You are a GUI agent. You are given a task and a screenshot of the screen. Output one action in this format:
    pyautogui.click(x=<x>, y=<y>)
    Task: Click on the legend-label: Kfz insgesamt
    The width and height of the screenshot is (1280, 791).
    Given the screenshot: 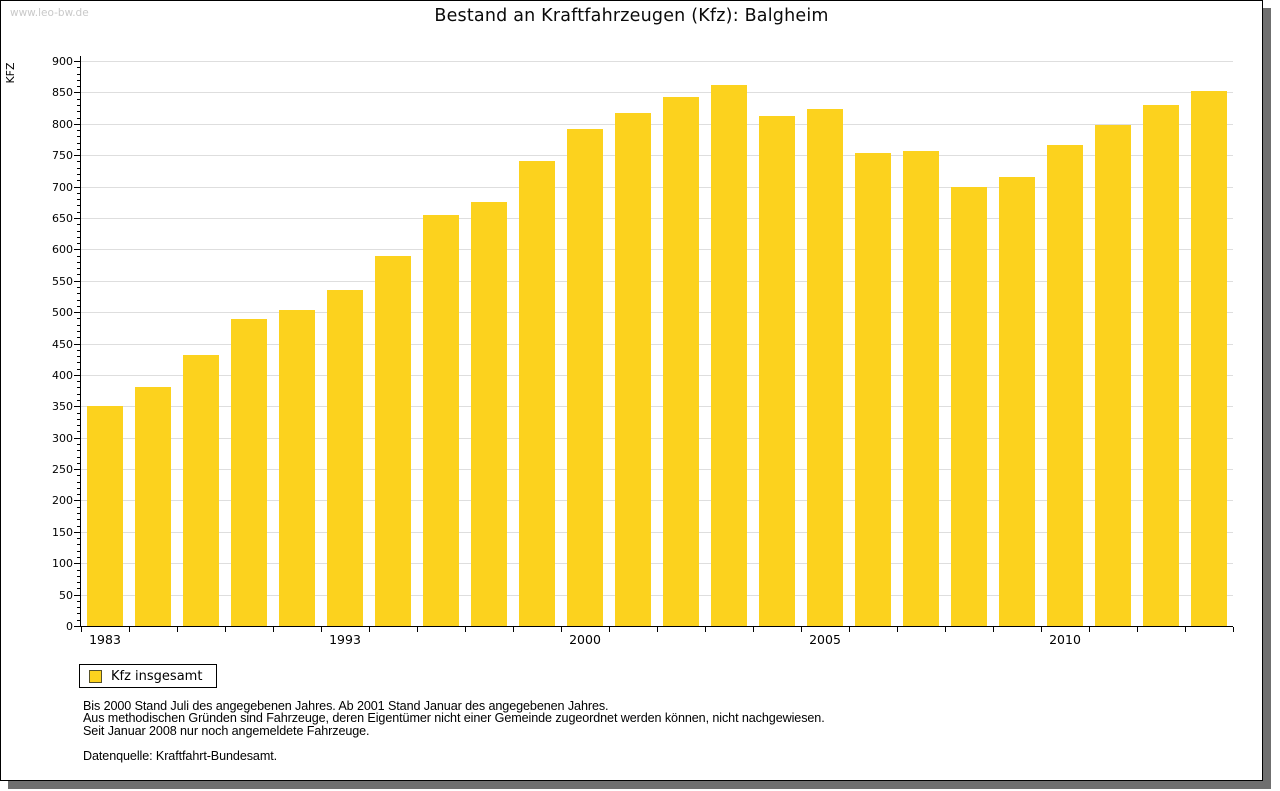 What is the action you would take?
    pyautogui.click(x=157, y=676)
    